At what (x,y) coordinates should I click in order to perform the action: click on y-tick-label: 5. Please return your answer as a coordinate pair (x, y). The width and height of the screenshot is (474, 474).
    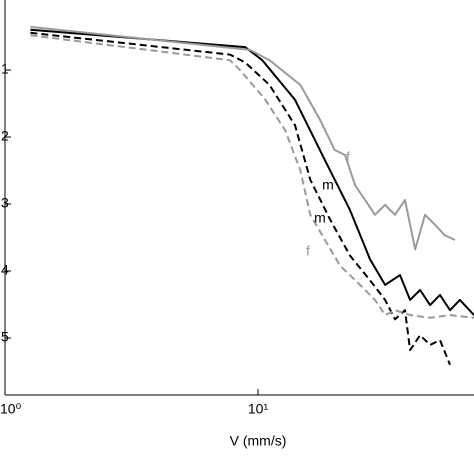
    Looking at the image, I should click on (5, 337).